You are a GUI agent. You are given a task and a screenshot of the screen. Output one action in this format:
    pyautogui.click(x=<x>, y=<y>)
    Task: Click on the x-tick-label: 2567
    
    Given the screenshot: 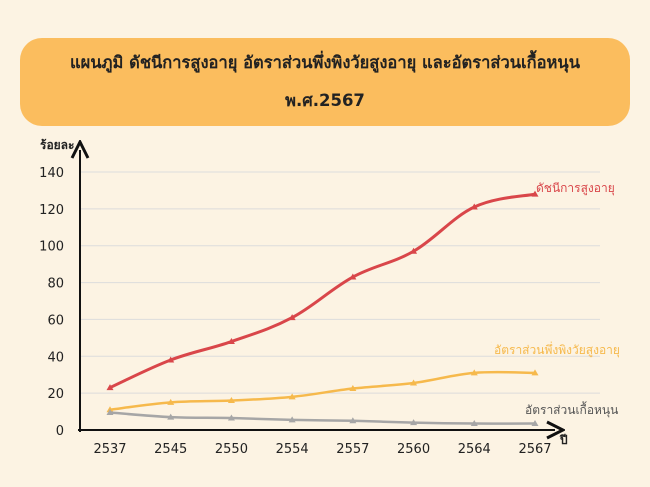 What is the action you would take?
    pyautogui.click(x=534, y=449)
    